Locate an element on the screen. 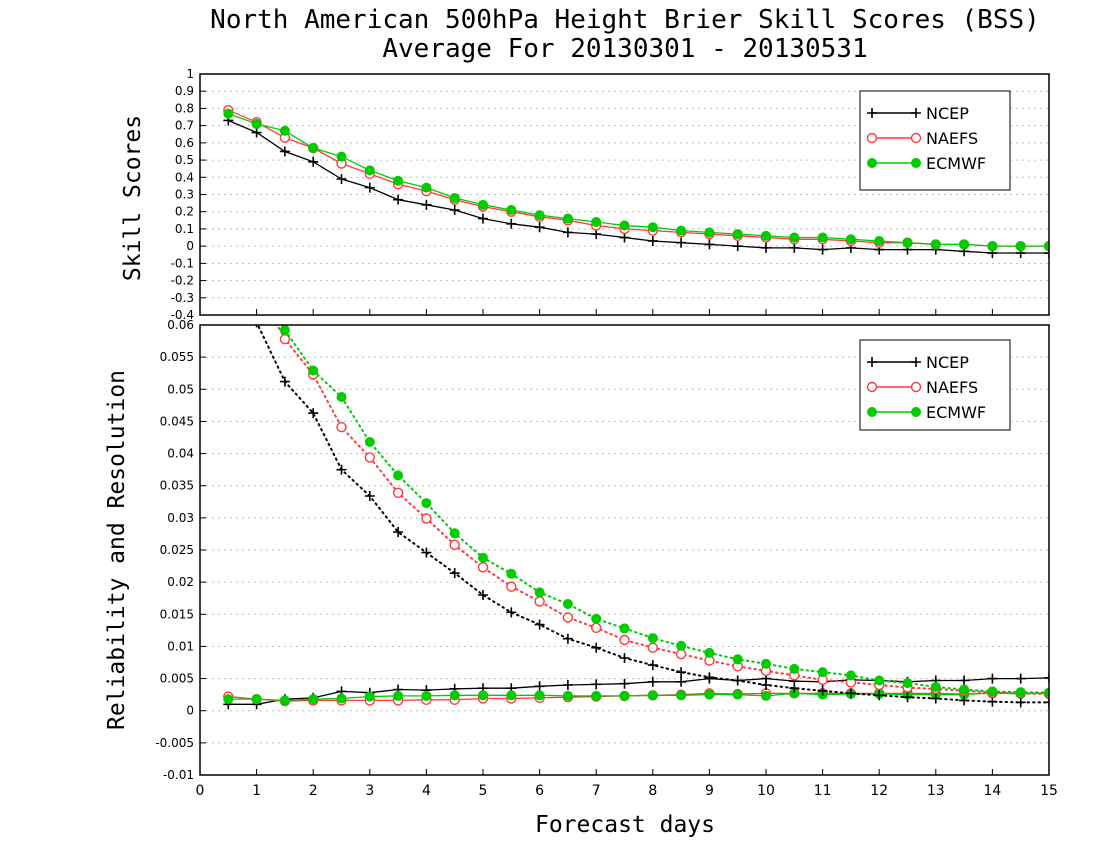 The height and width of the screenshot is (850, 1100). x-tick-label: 0 is located at coordinates (200, 791).